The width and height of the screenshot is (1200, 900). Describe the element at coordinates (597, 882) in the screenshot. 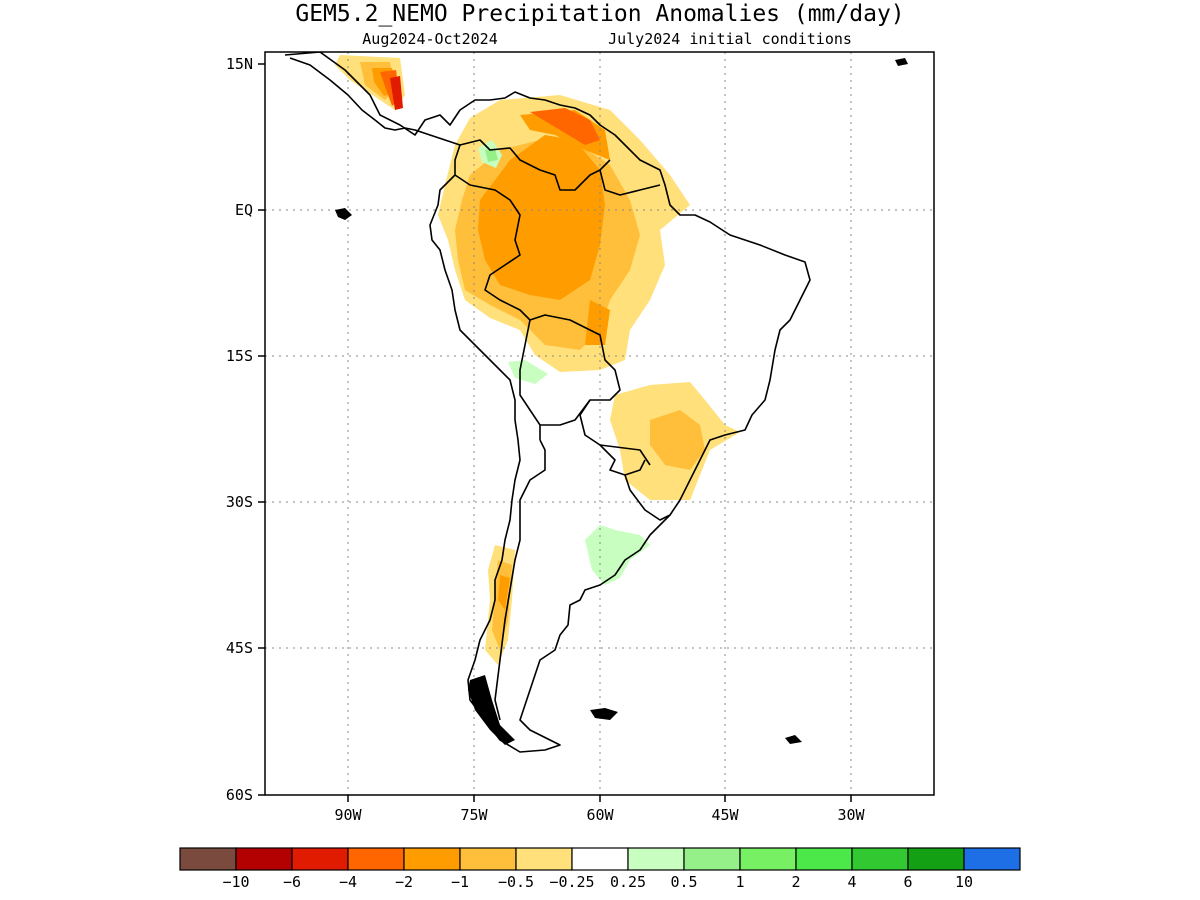

I see `colorbar-labels: −10 −6 −4 −2 −1 −0.5 −0.25 0.25 0.5 1 2 4 6 10` at that location.